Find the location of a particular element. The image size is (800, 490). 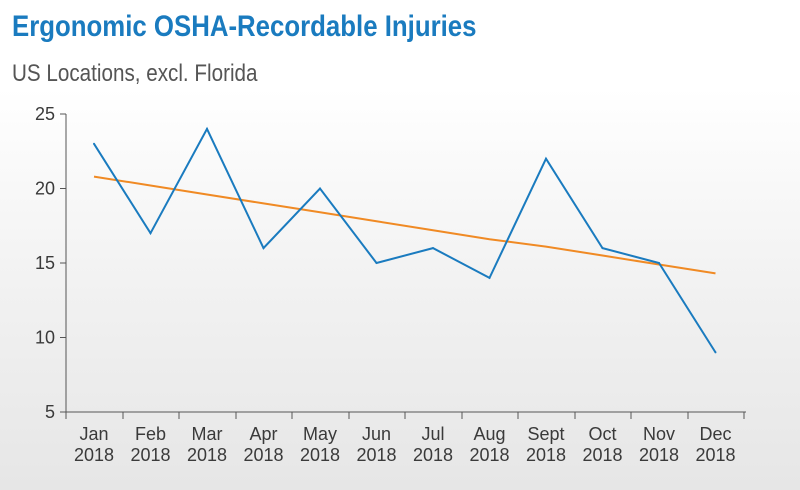

y-tick-label: 20 is located at coordinates (45, 189).